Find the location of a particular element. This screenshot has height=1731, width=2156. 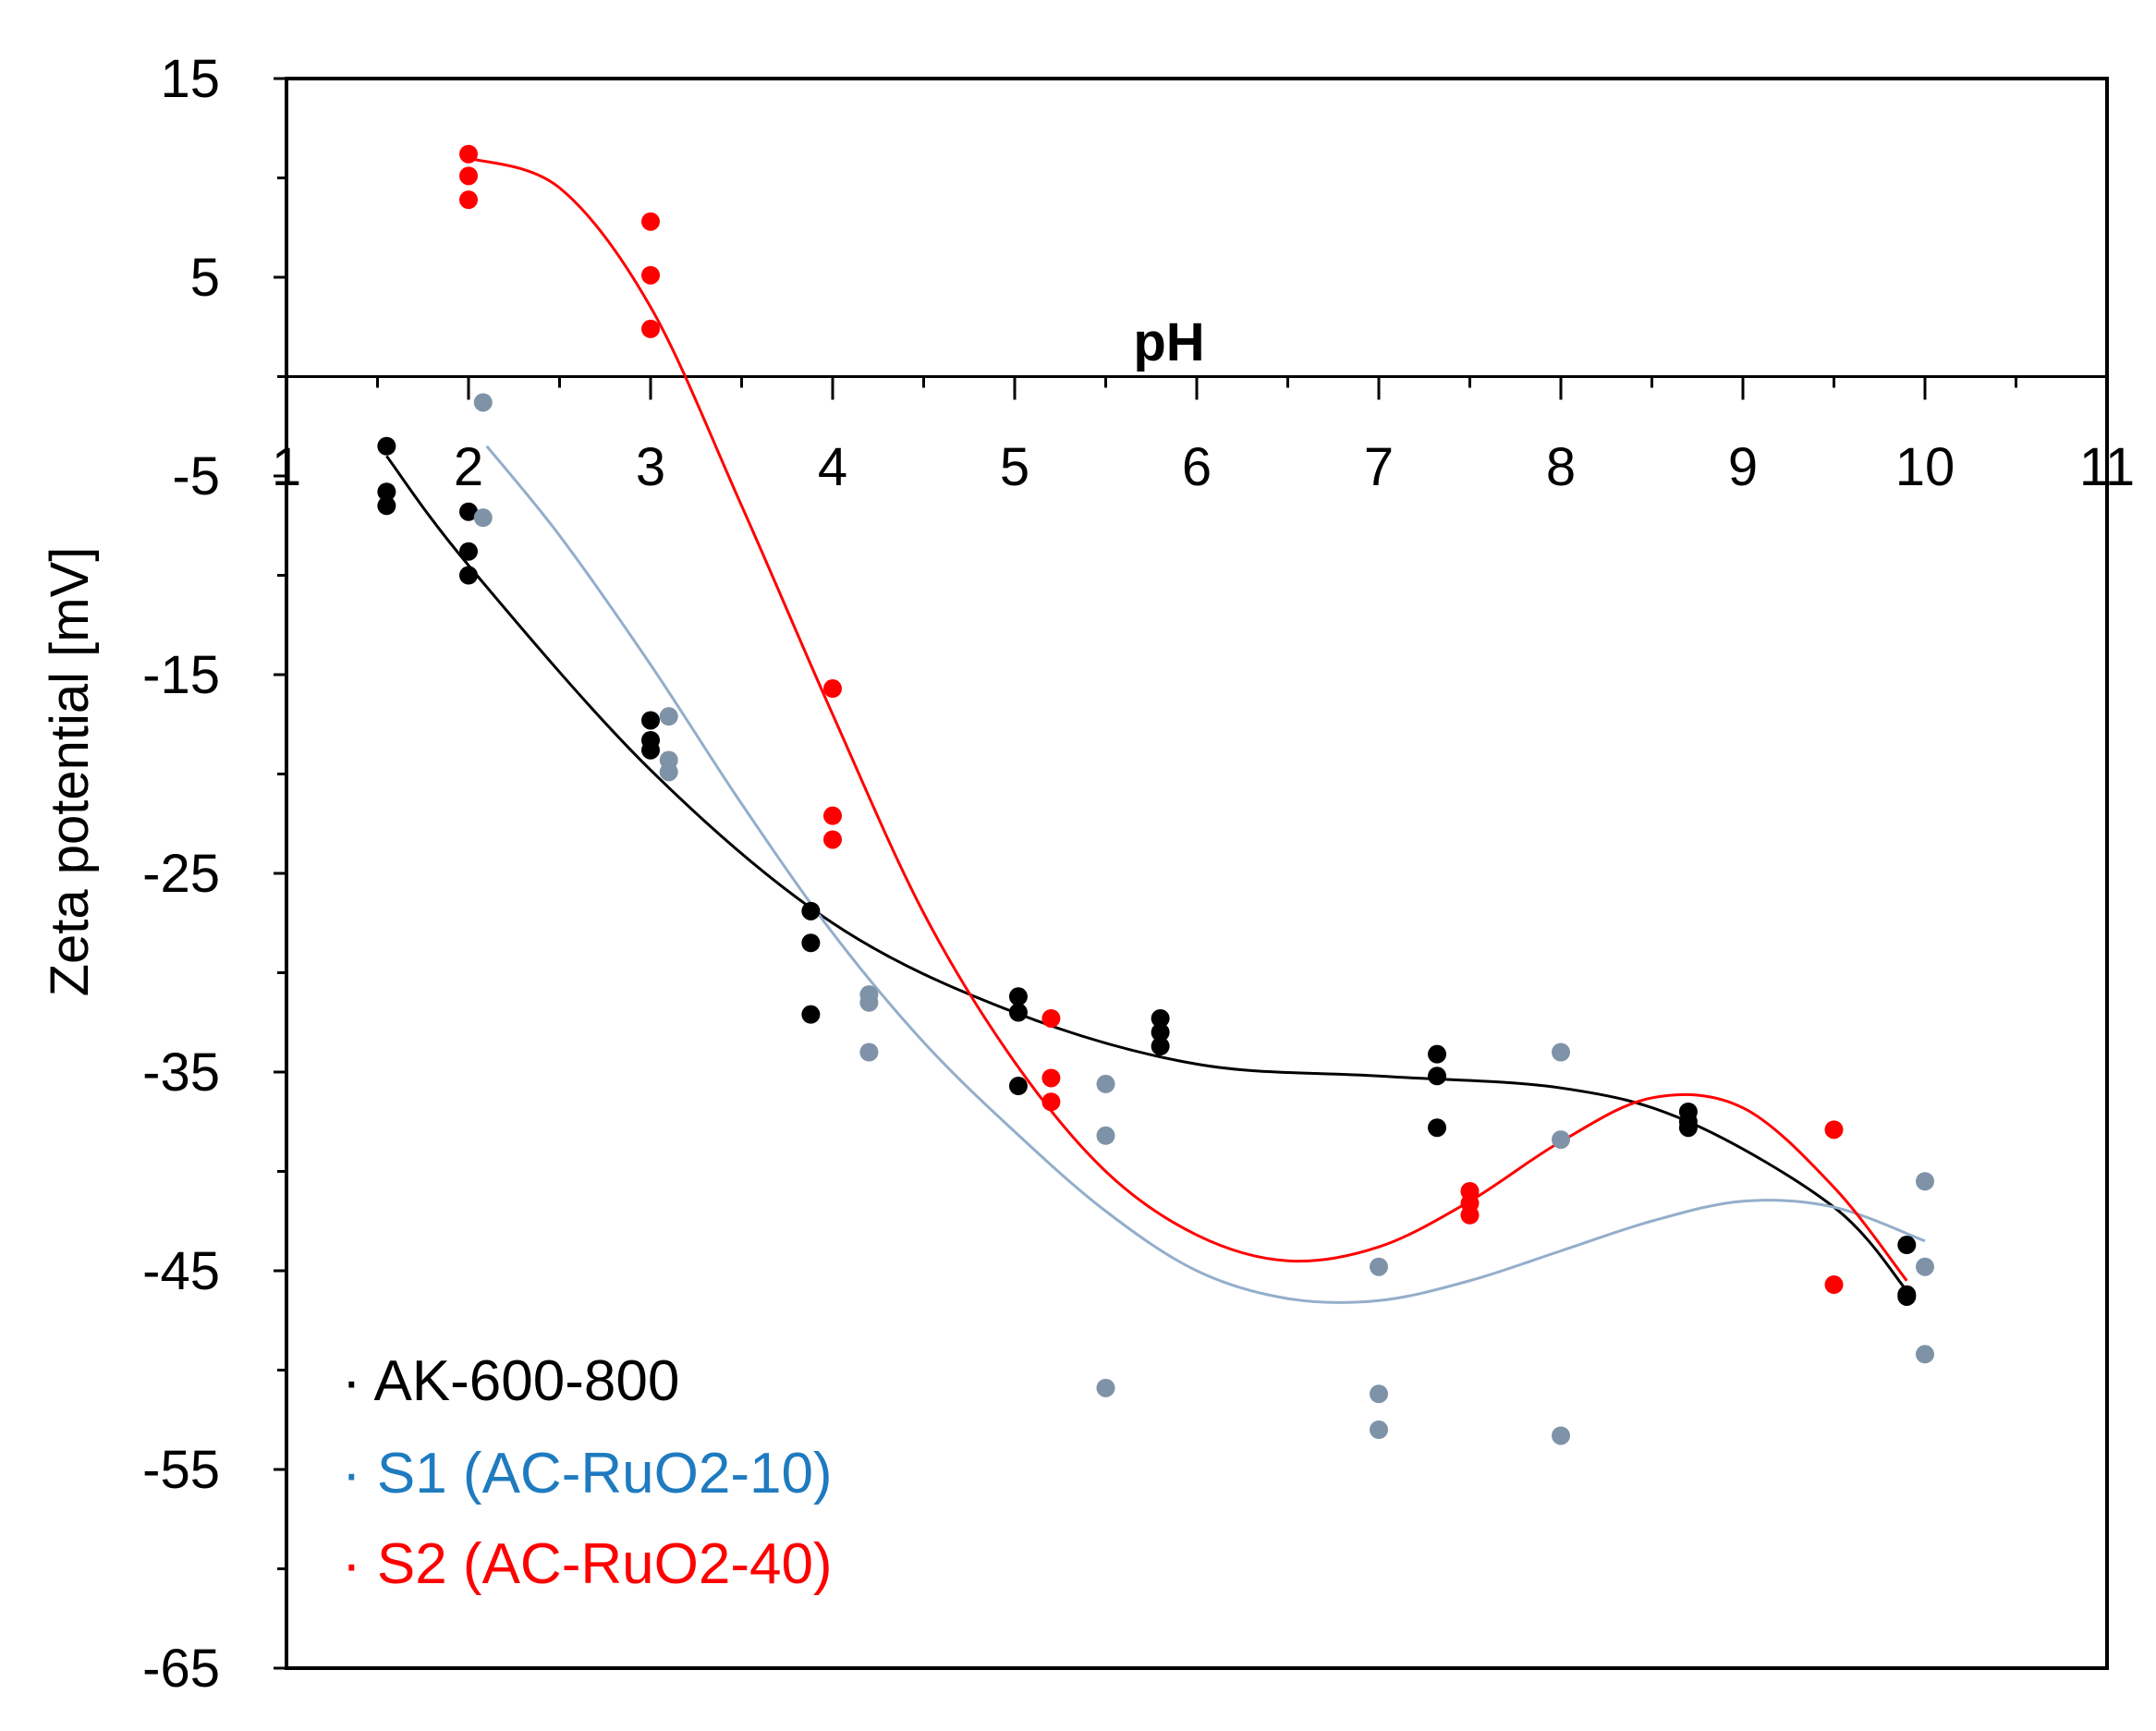

y-tick-label: -35 is located at coordinates (181, 1072).